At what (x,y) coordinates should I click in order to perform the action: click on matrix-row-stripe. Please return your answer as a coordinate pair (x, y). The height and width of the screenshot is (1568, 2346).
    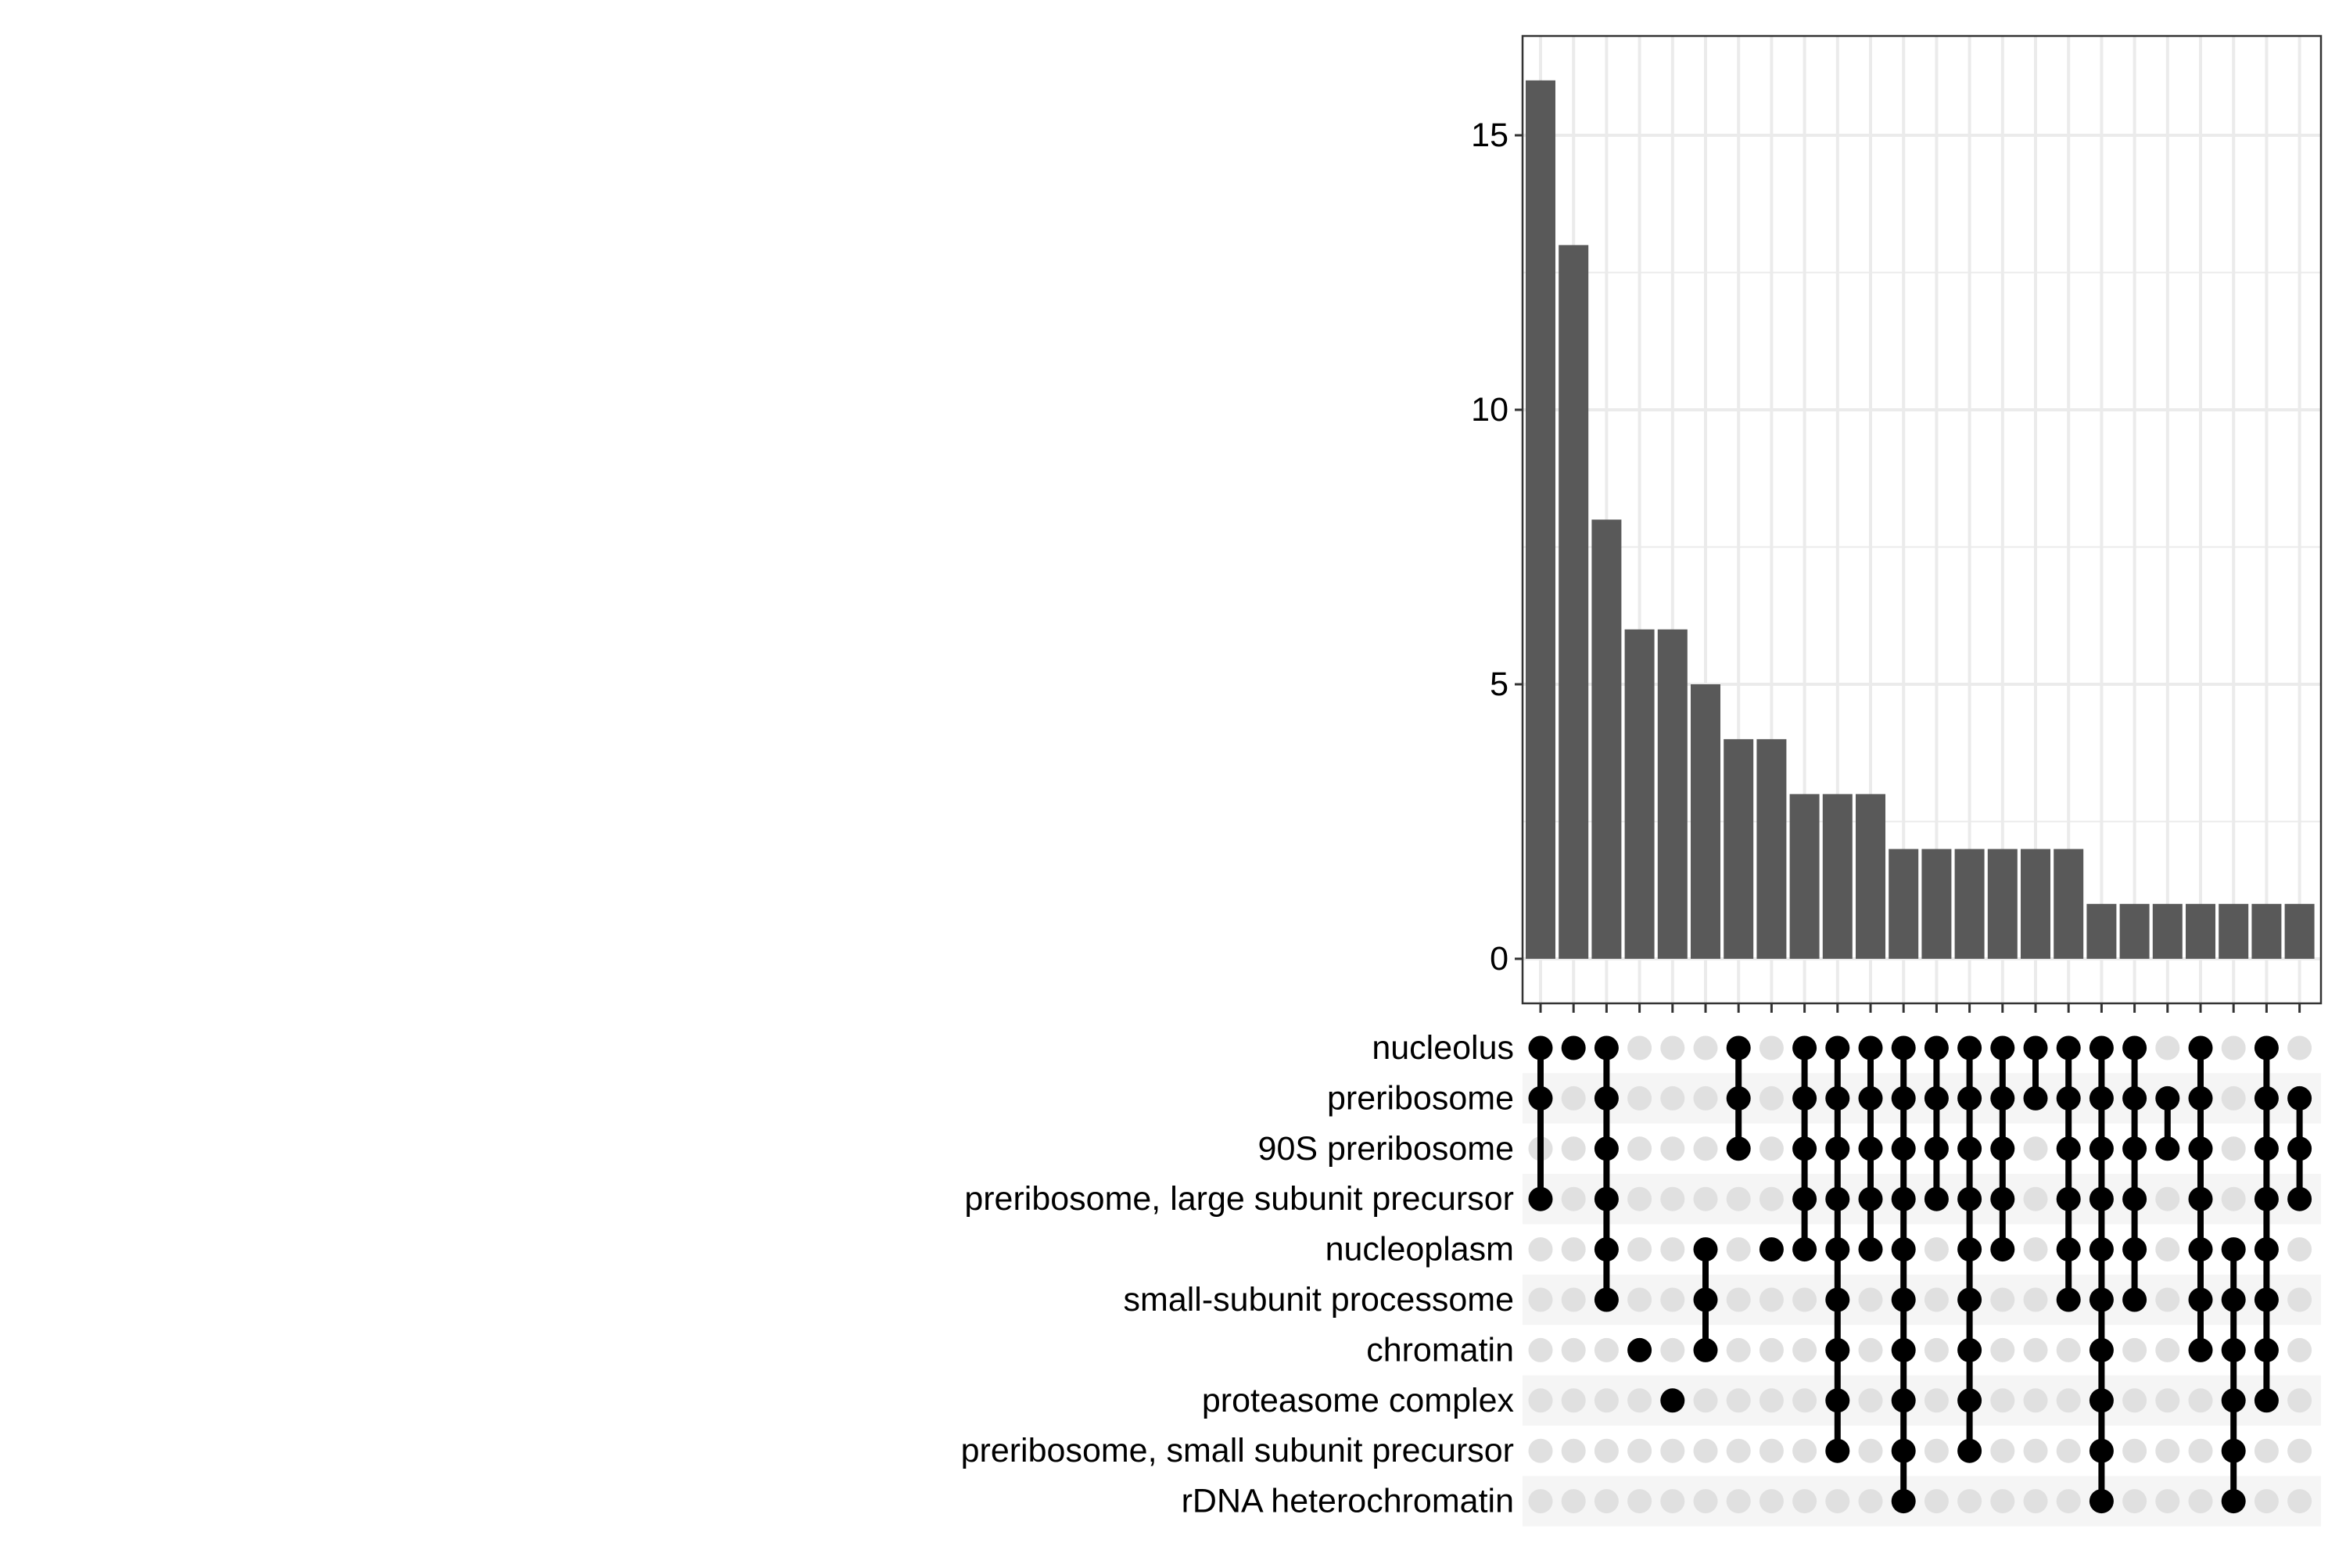
    Looking at the image, I should click on (1922, 1300).